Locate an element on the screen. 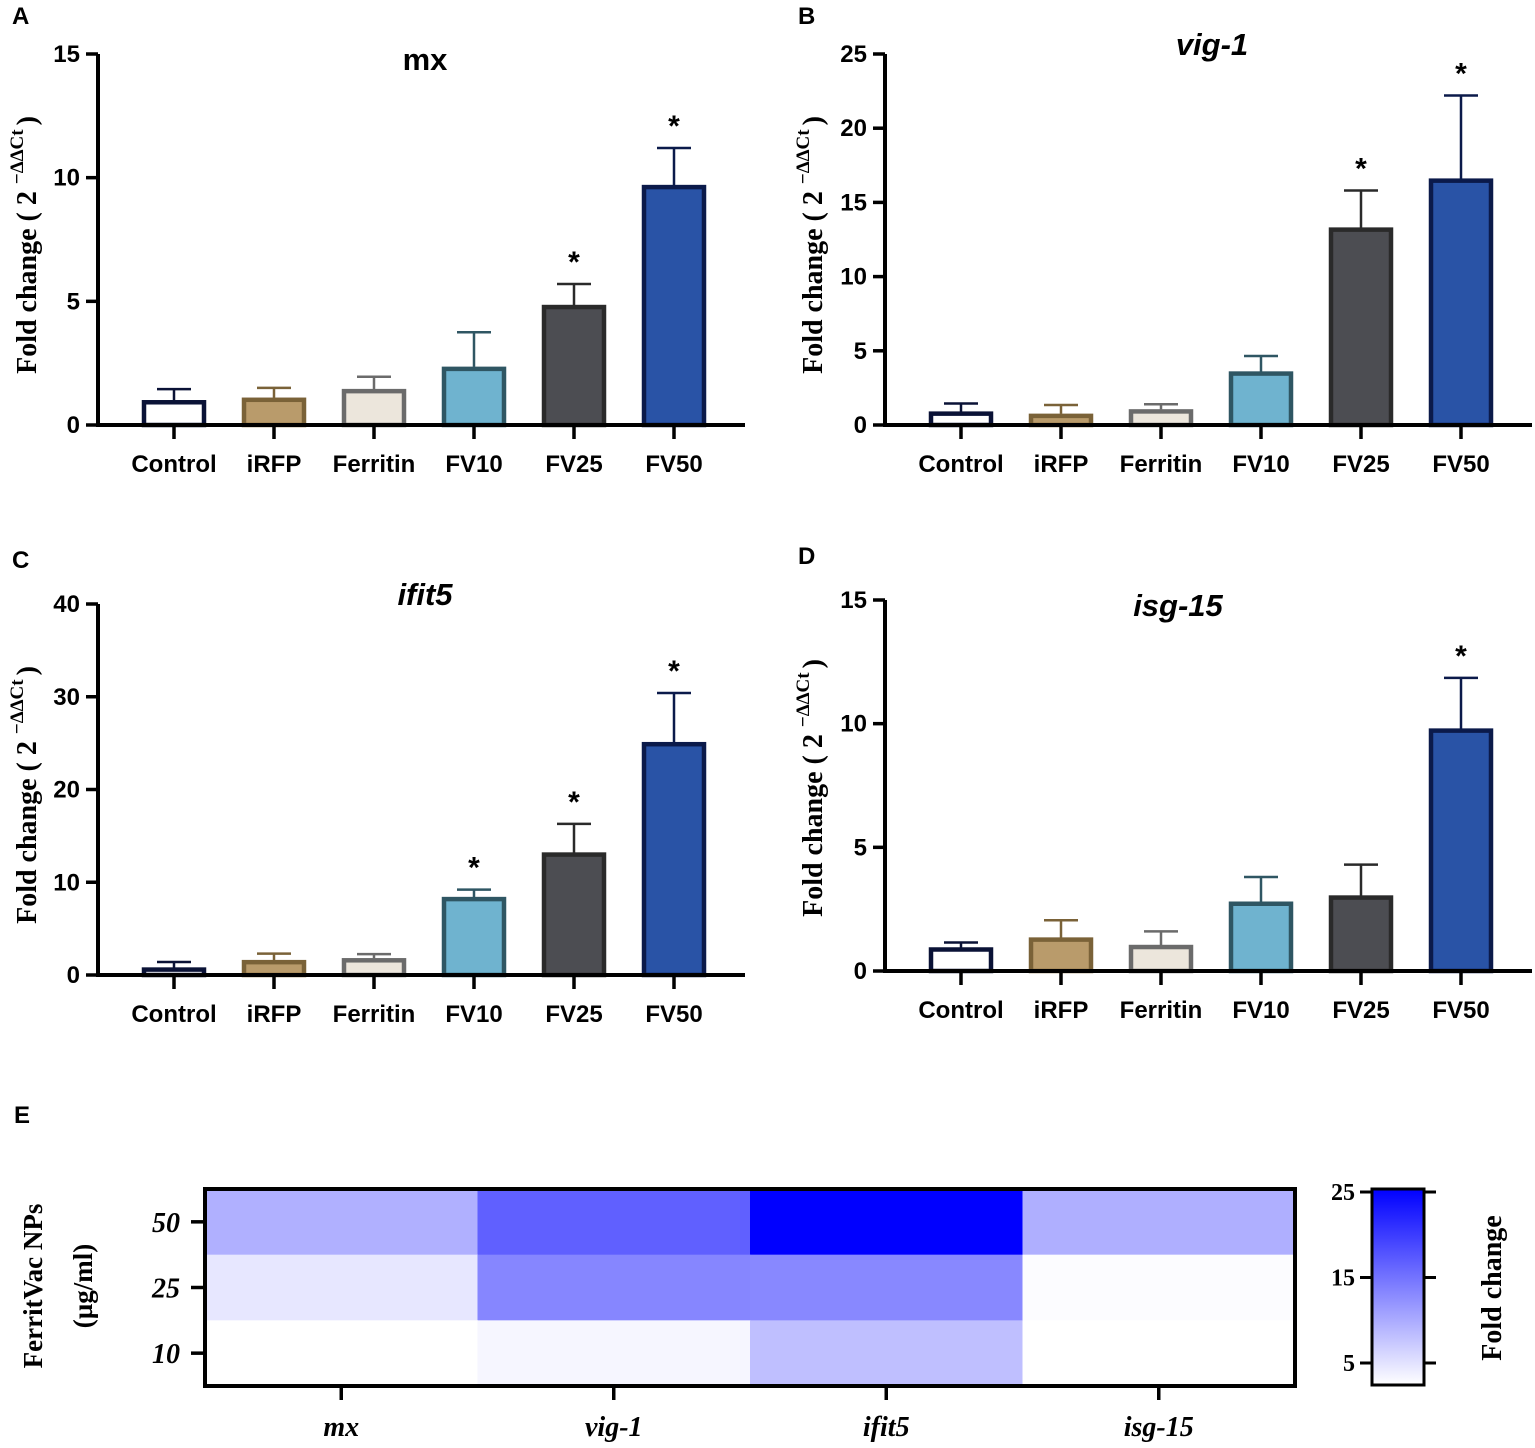 This screenshot has height=1448, width=1535. heatmap-x-label: mx is located at coordinates (341, 1427).